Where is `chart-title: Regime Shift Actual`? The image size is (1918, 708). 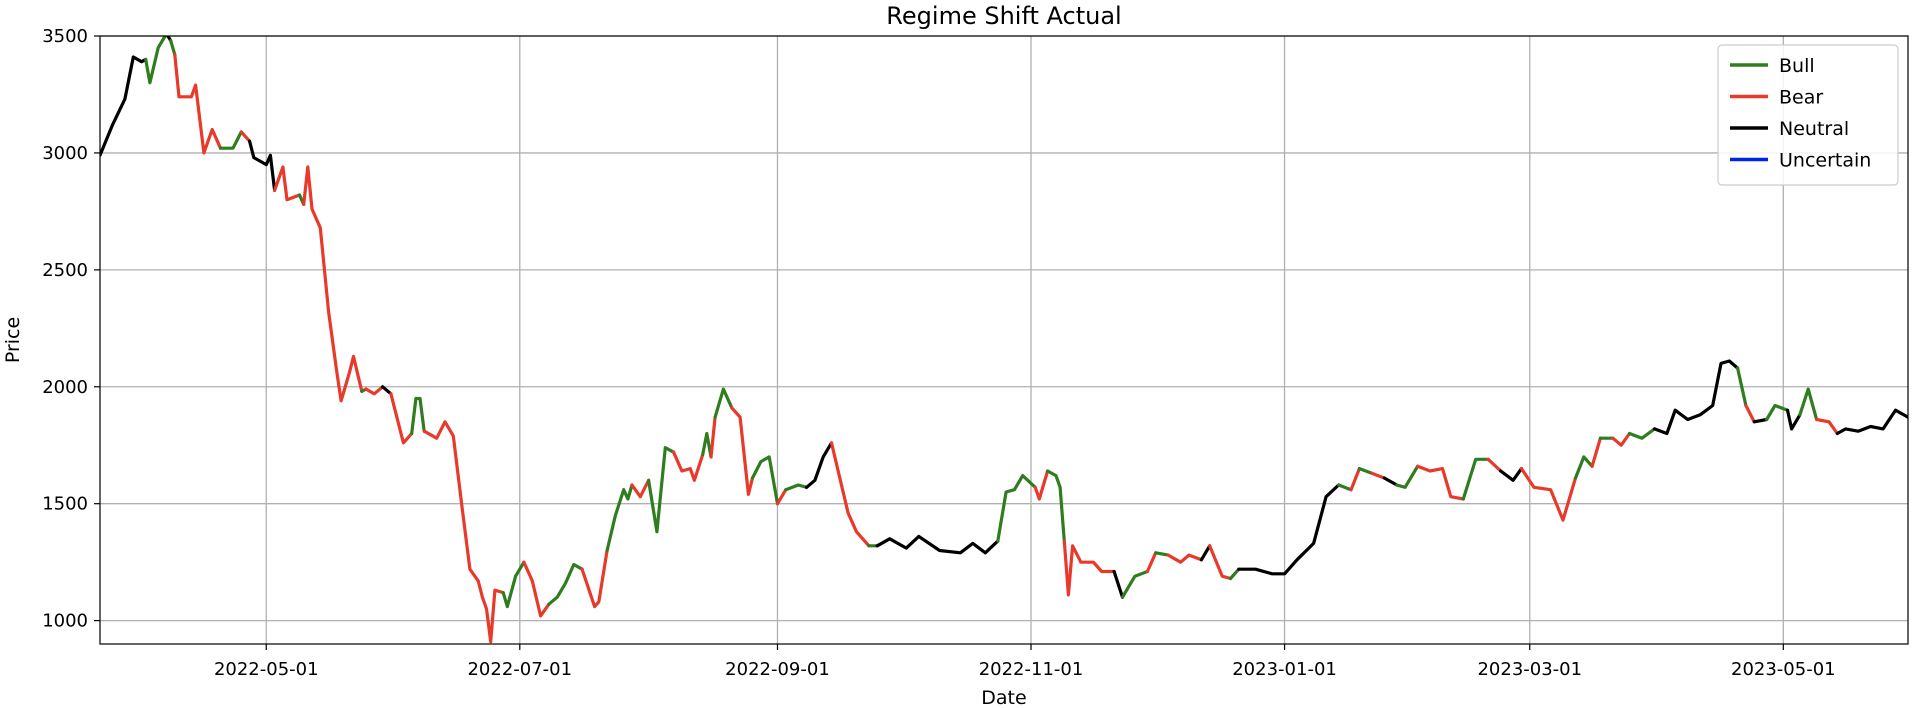
chart-title: Regime Shift Actual is located at coordinates (1003, 16).